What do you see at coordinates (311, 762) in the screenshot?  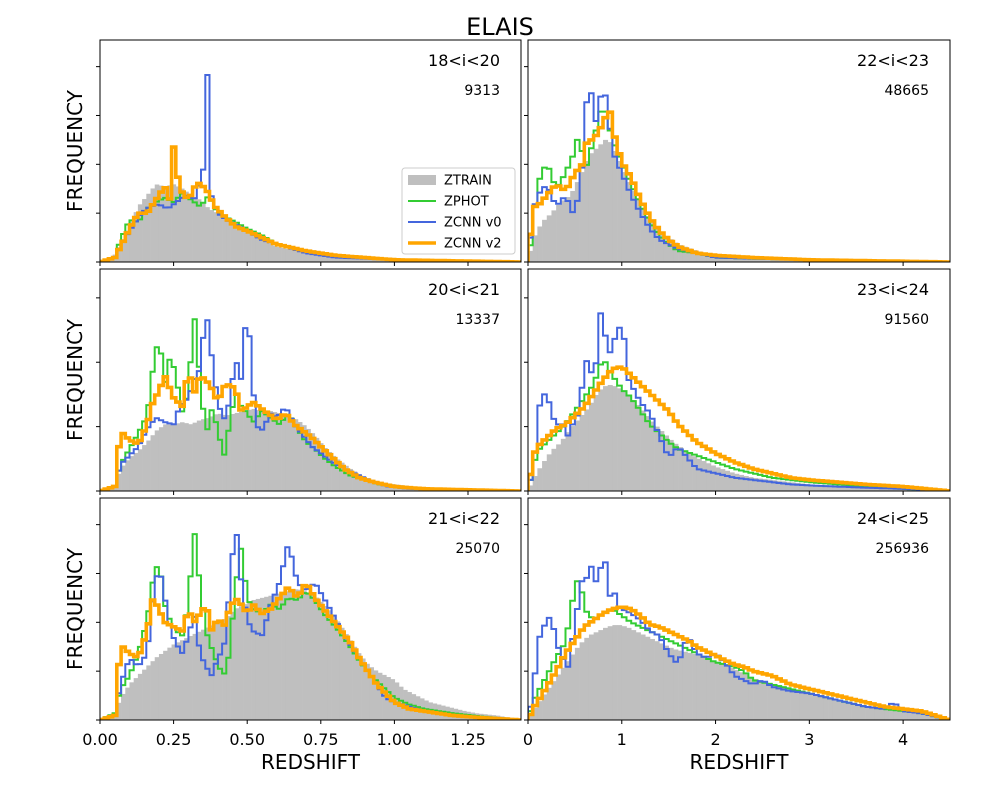 I see `x-axis-label: REDSHIFT` at bounding box center [311, 762].